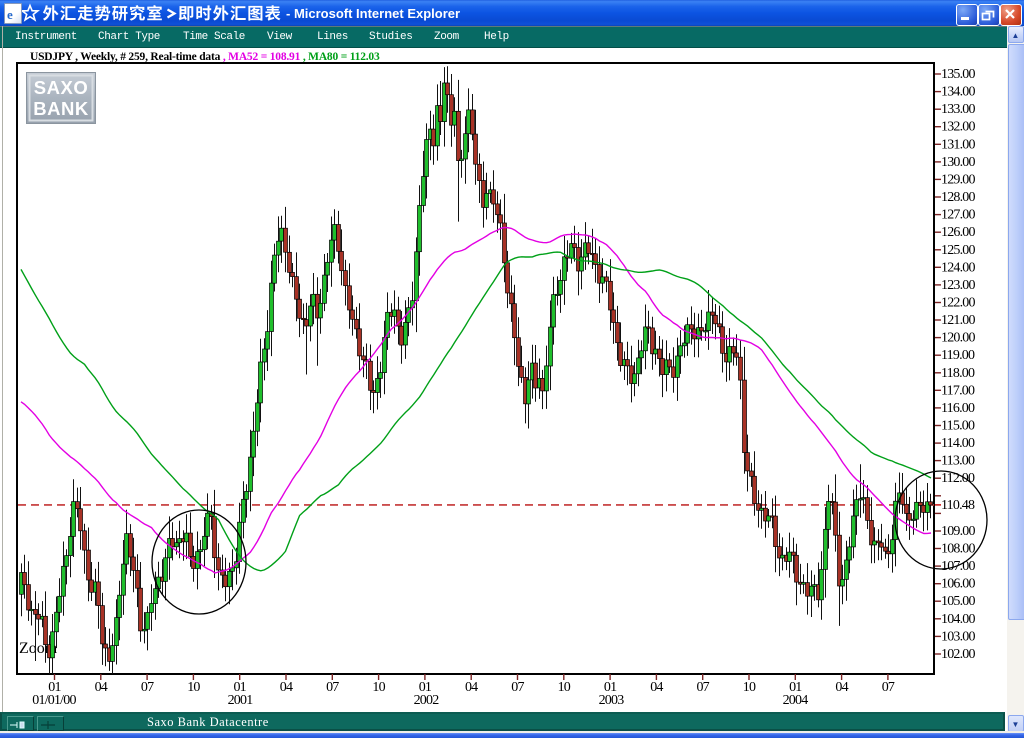 Image resolution: width=1024 pixels, height=738 pixels. Describe the element at coordinates (61, 108) in the screenshot. I see `svg-text: BANK` at that location.